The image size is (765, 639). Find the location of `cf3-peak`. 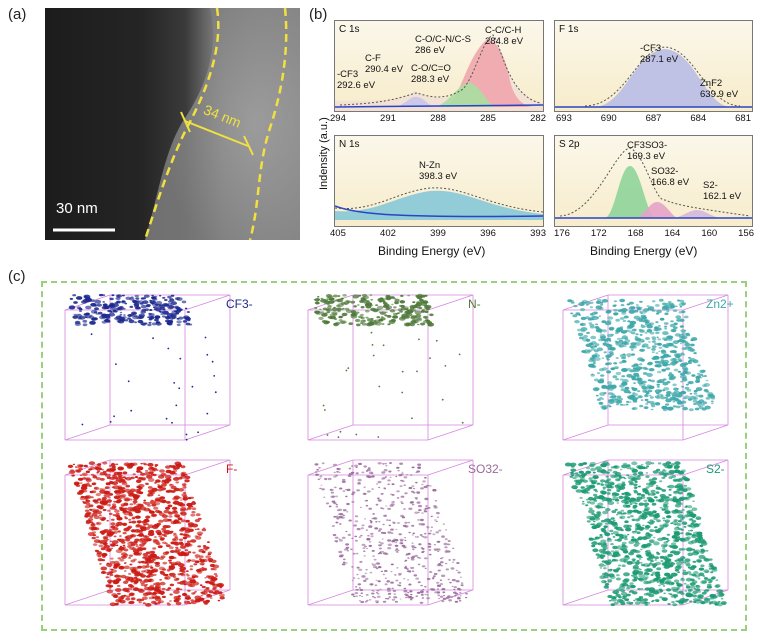

cf3-peak is located at coordinates (662, 78).